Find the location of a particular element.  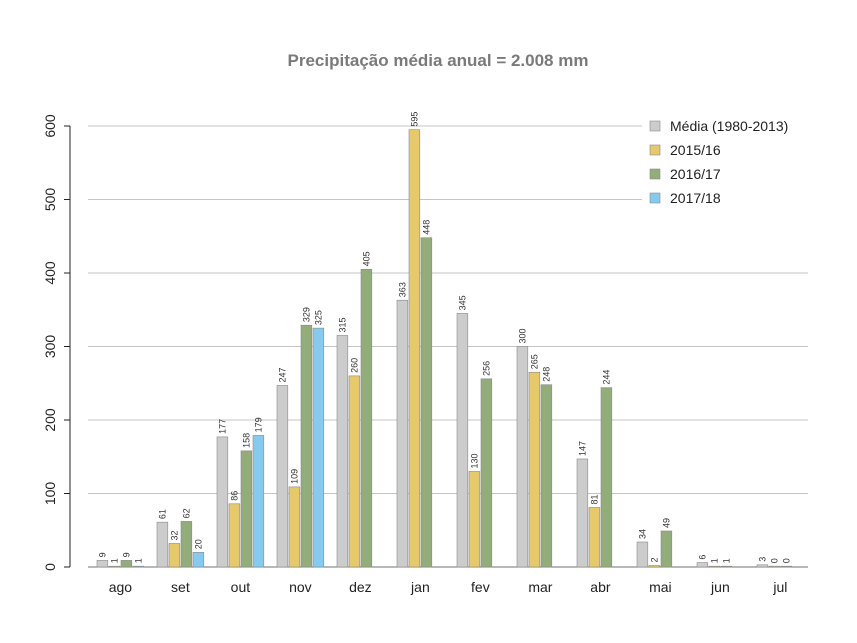

data-label-jun-2: 1 is located at coordinates (726, 560).